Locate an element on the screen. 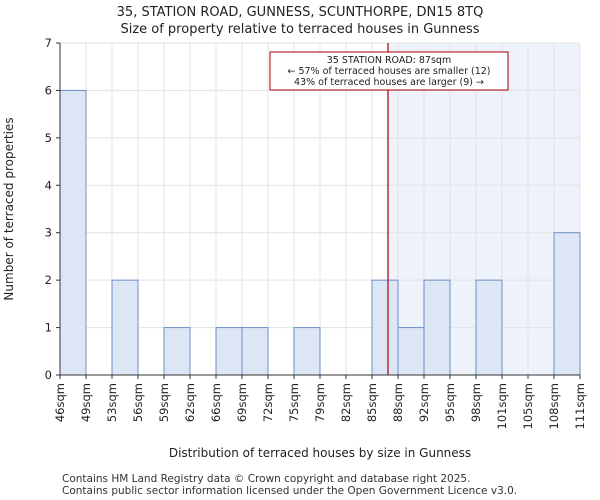 This screenshot has width=600, height=500. x-tick-label-49sqm: 49sqm is located at coordinates (86, 402).